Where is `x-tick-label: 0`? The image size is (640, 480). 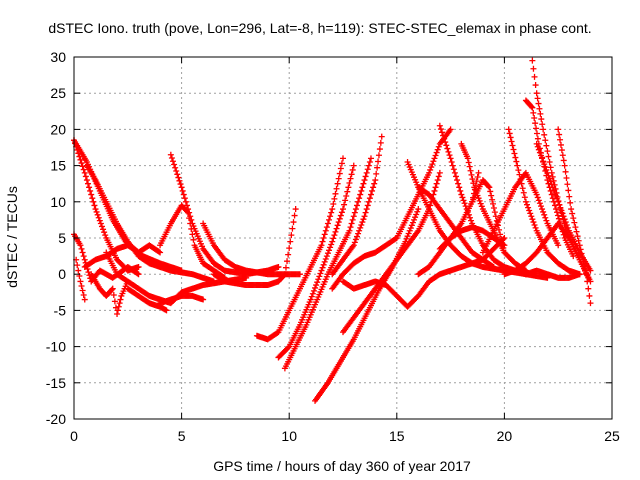
x-tick-label: 0 is located at coordinates (74, 436).